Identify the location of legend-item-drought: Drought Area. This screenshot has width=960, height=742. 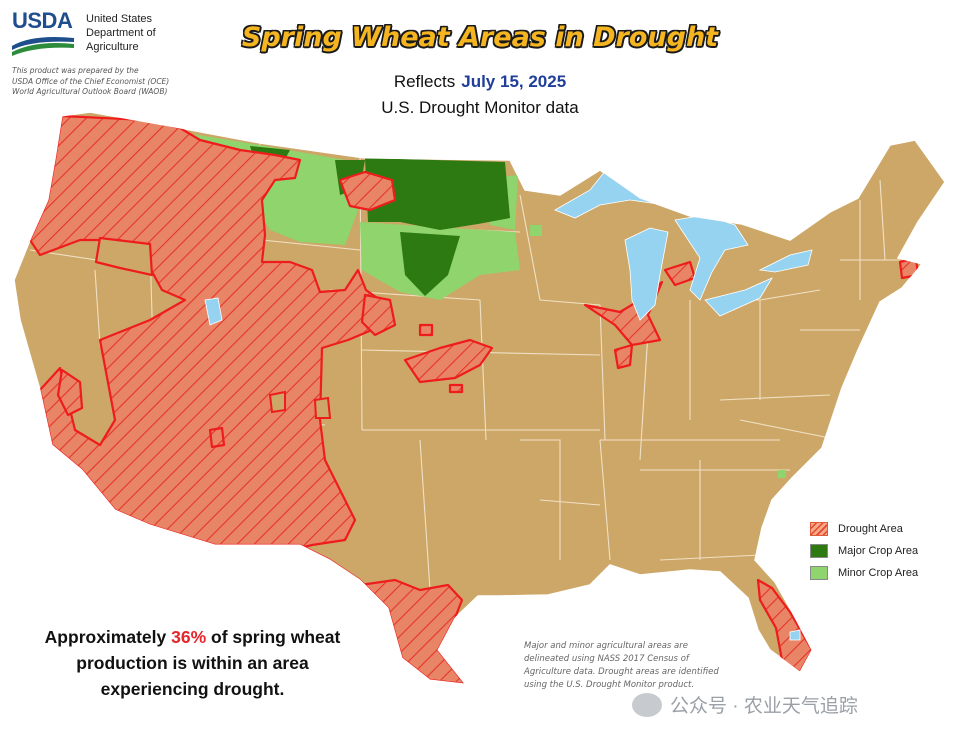
(864, 529).